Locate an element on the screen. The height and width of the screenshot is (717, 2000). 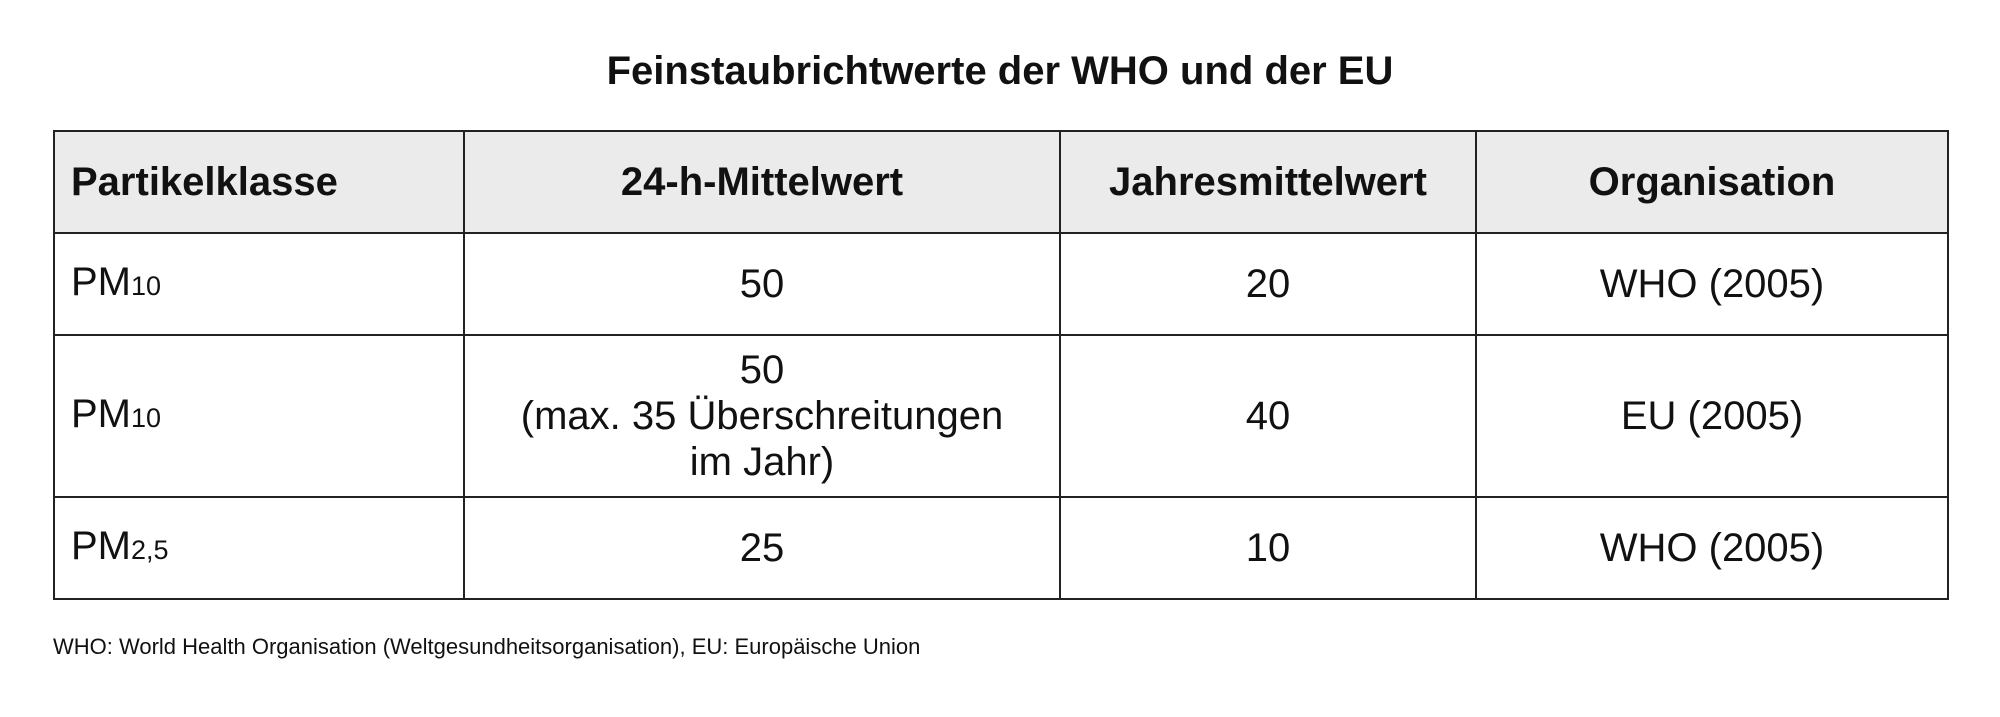
cell-annual-mean: 40 is located at coordinates (1268, 416).